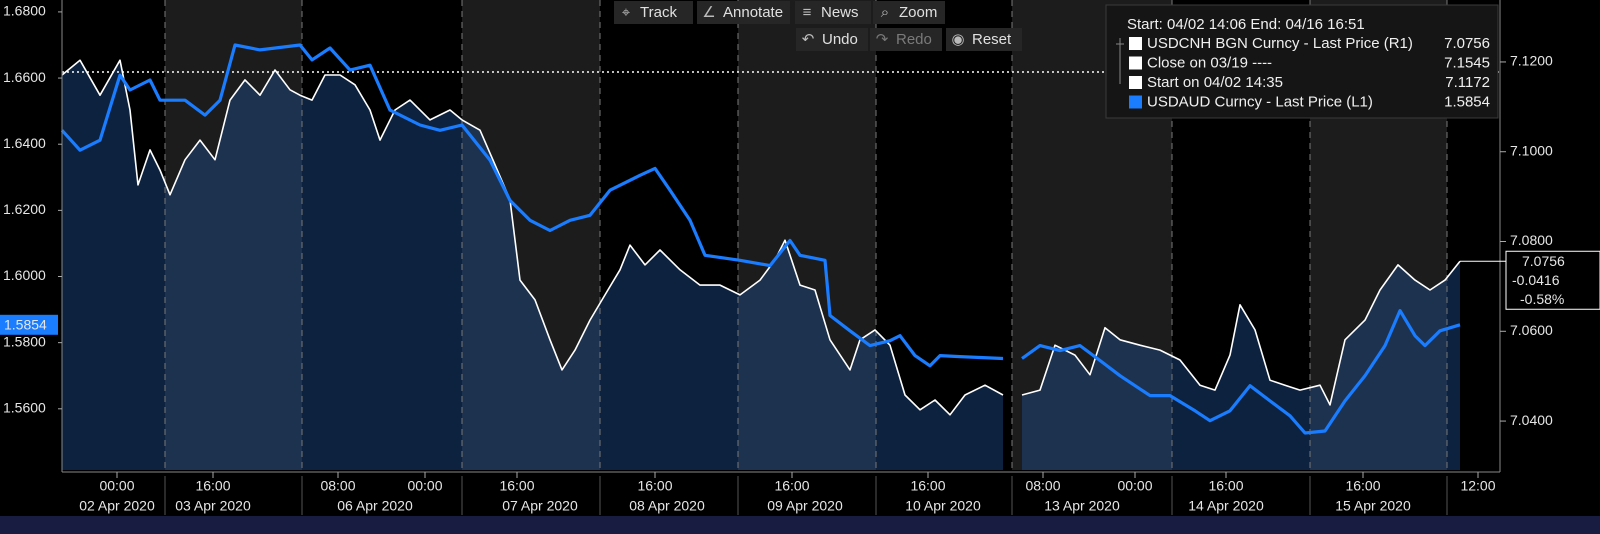  Describe the element at coordinates (808, 39) in the screenshot. I see `button-icon: ↶` at that location.